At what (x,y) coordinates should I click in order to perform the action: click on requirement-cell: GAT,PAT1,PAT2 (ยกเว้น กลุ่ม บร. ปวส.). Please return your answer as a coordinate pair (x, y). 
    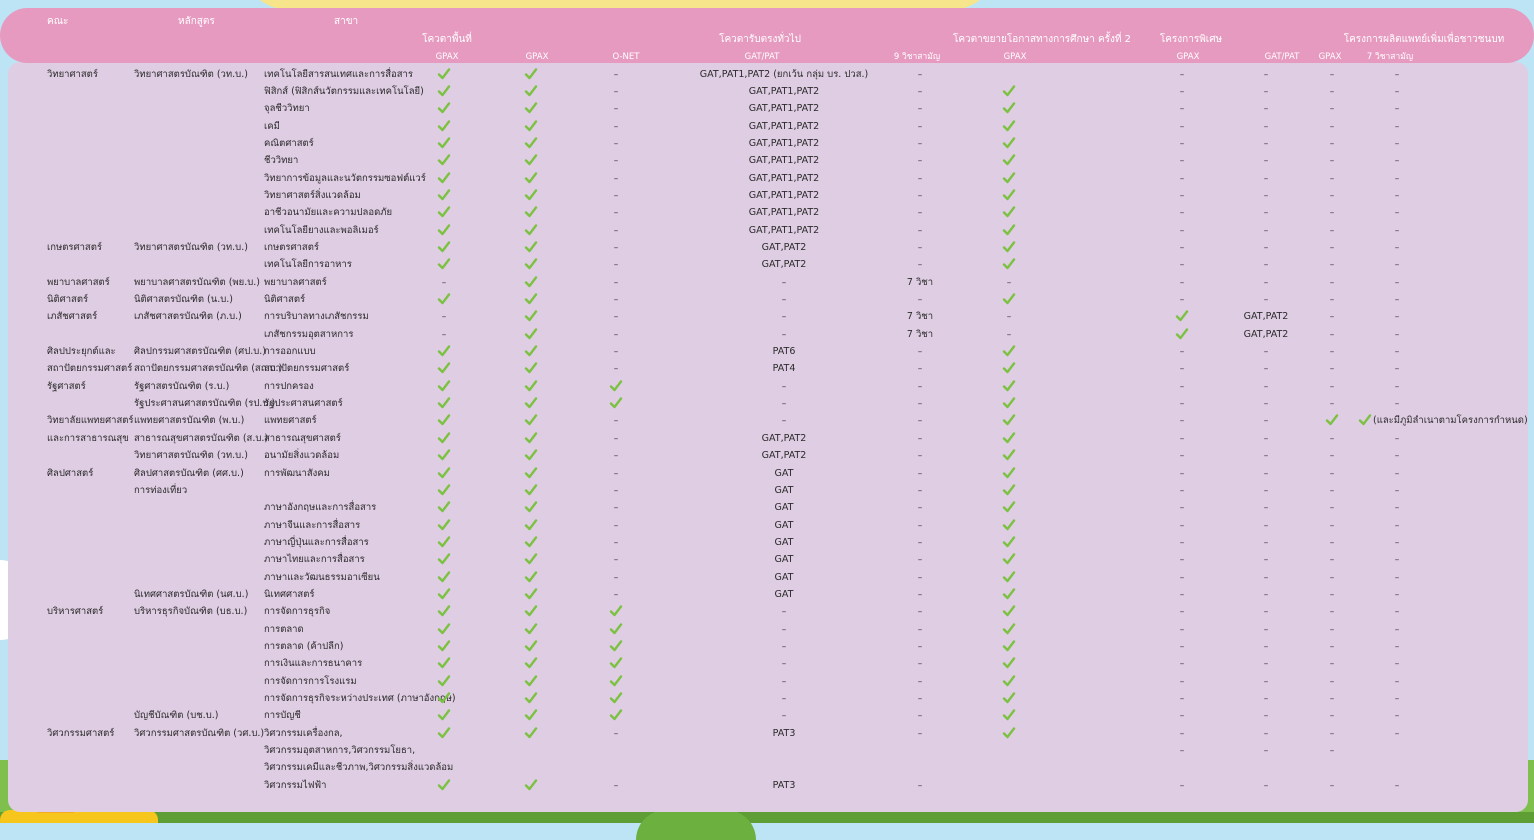
    Looking at the image, I should click on (784, 74).